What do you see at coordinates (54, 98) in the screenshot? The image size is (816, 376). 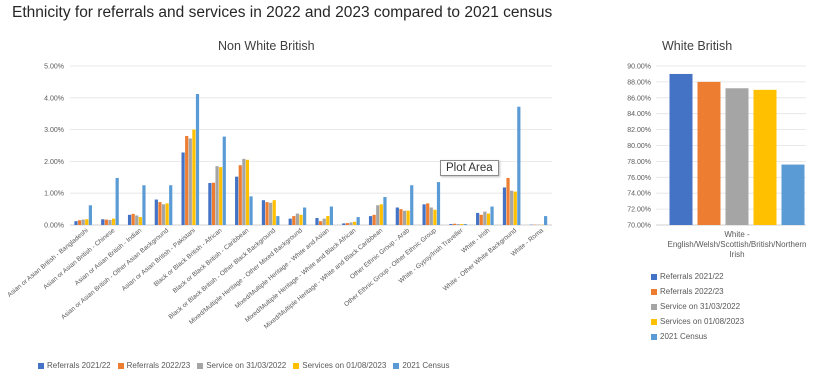 I see `y-tick-label: 4.00%` at bounding box center [54, 98].